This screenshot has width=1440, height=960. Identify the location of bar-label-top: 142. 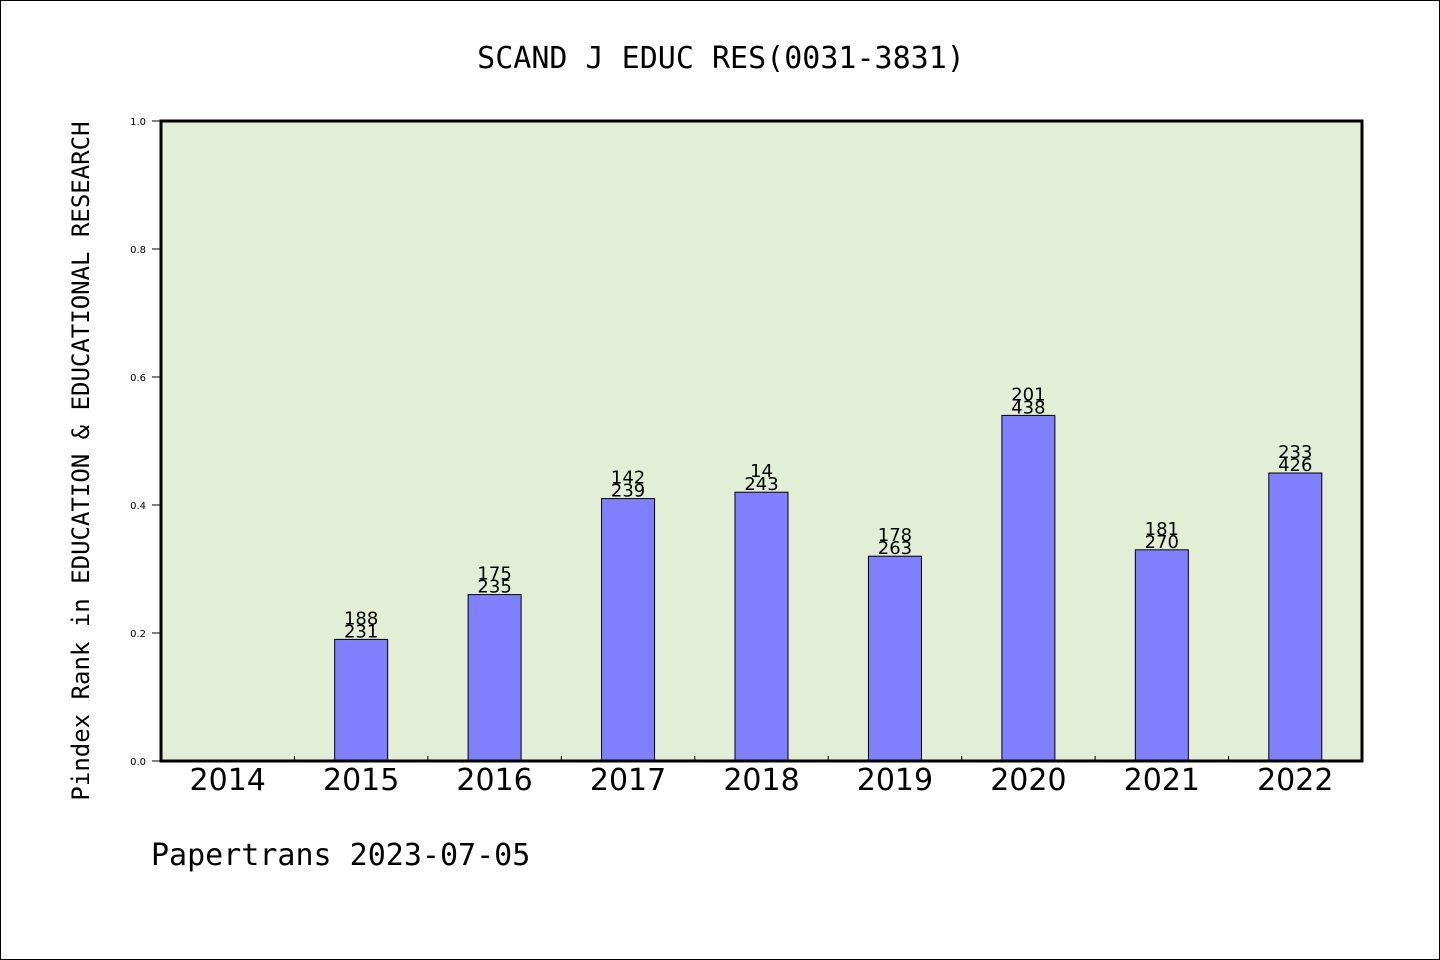
(628, 478).